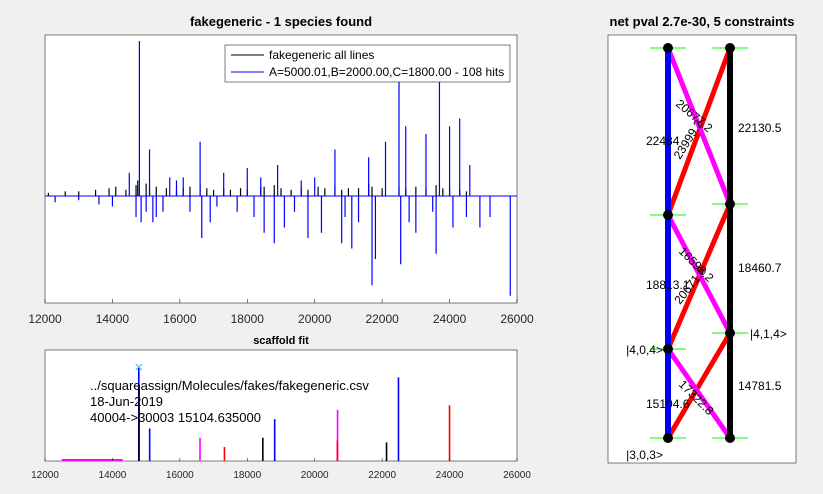 This screenshot has width=823, height=494. What do you see at coordinates (386, 72) in the screenshot?
I see `legend-entry-hits: A=5000.01,B=2000.00,C=1800.00 - 108 hits` at bounding box center [386, 72].